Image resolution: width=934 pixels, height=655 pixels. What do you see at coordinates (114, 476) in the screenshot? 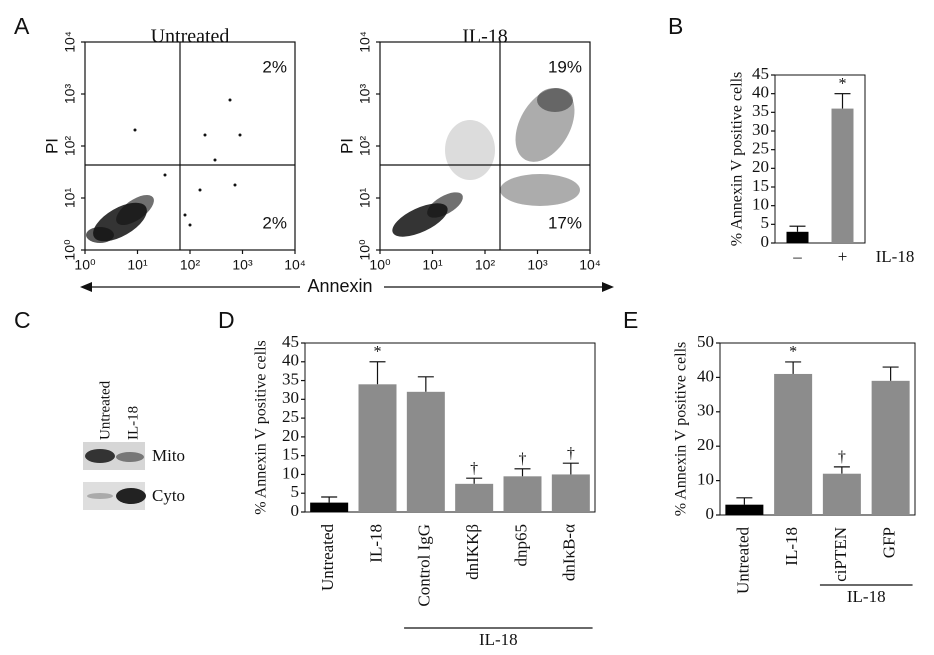
I see `blot` at bounding box center [114, 476].